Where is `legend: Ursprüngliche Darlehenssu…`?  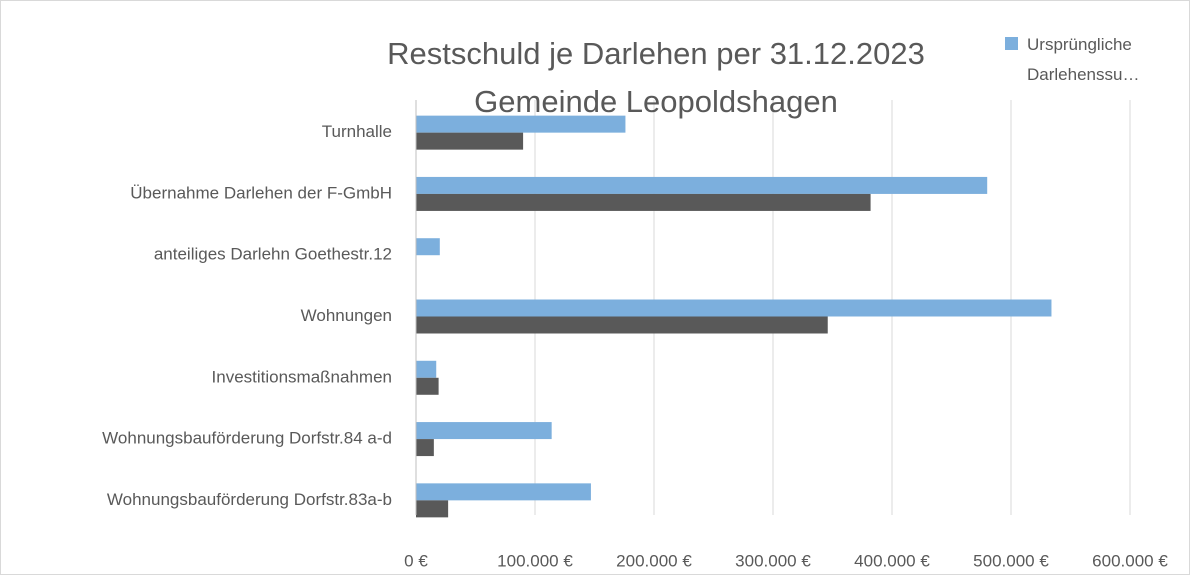 legend: Ursprüngliche Darlehenssu… is located at coordinates (1092, 60).